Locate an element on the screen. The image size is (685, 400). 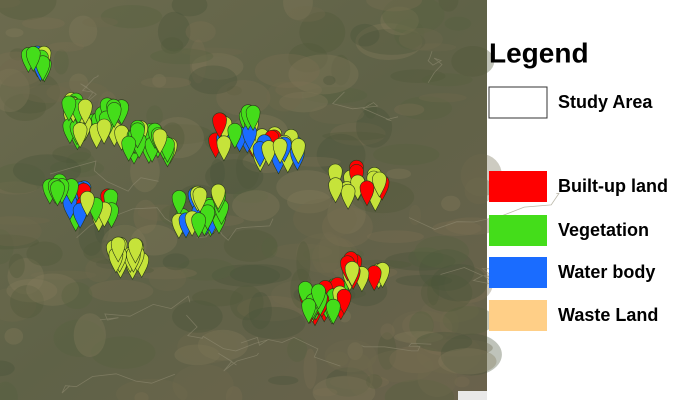
legend-label: Vegetation is located at coordinates (603, 230).